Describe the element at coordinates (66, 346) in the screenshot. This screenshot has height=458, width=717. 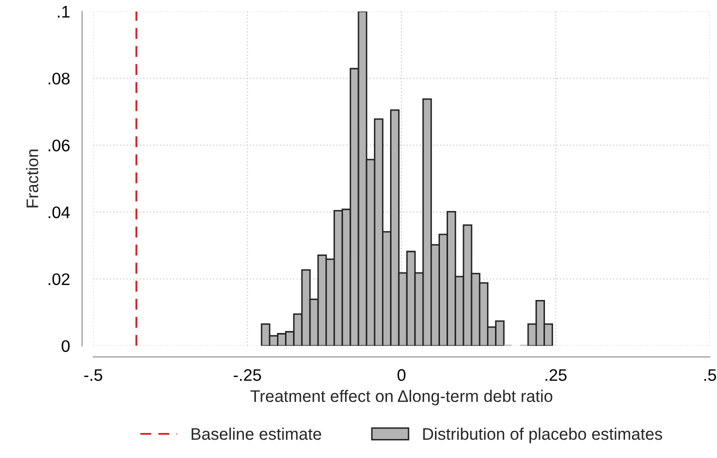
I see `y-tick-label: 0` at that location.